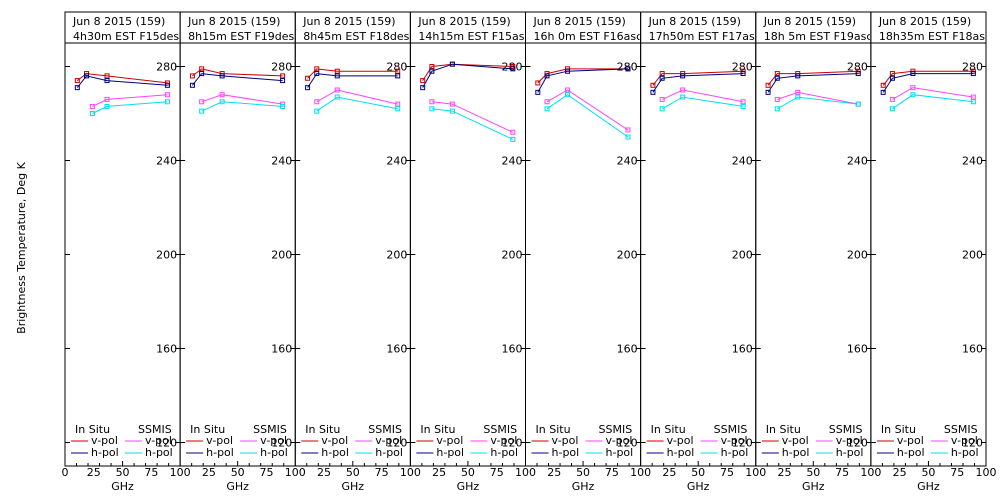  I want to click on panel-title: Jun 8 2015 (159) 16h 0m EST F16asc, so click(586, 29).